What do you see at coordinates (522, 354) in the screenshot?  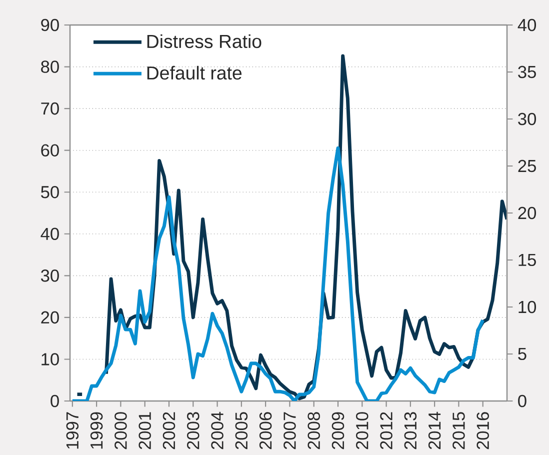 I see `y2-tick-label: 5` at bounding box center [522, 354].